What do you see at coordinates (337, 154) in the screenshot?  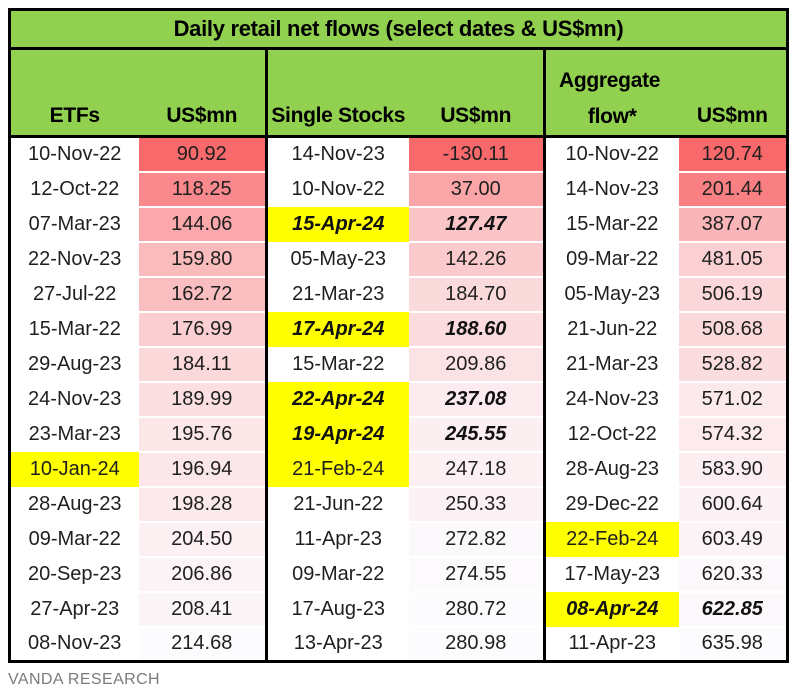 I see `single-stocks-date-cell: 14-Nov-23` at bounding box center [337, 154].